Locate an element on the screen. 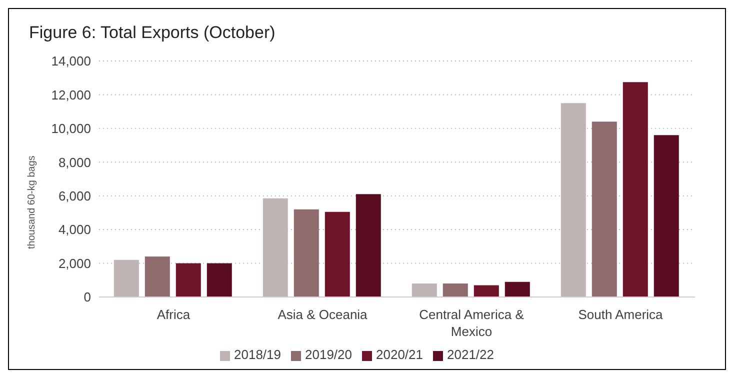 The width and height of the screenshot is (736, 380). x-tick-label: Africa is located at coordinates (173, 314).